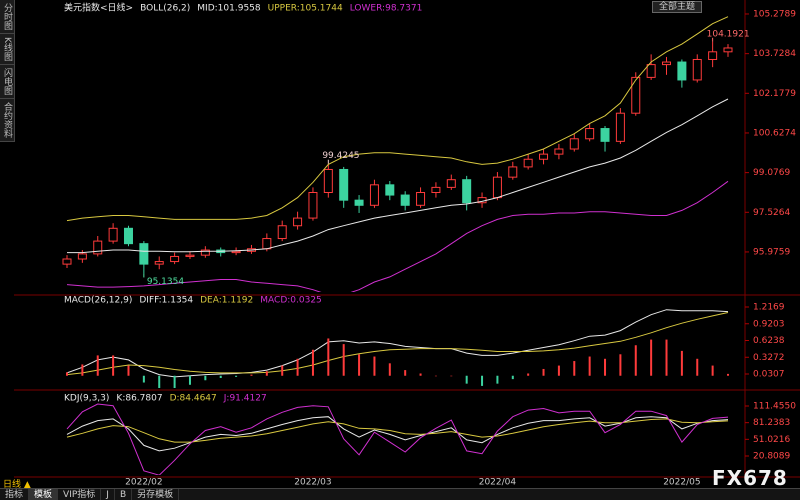 This screenshot has height=500, width=800. Describe the element at coordinates (677, 7) in the screenshot. I see `theme-button: 全部主题` at that location.